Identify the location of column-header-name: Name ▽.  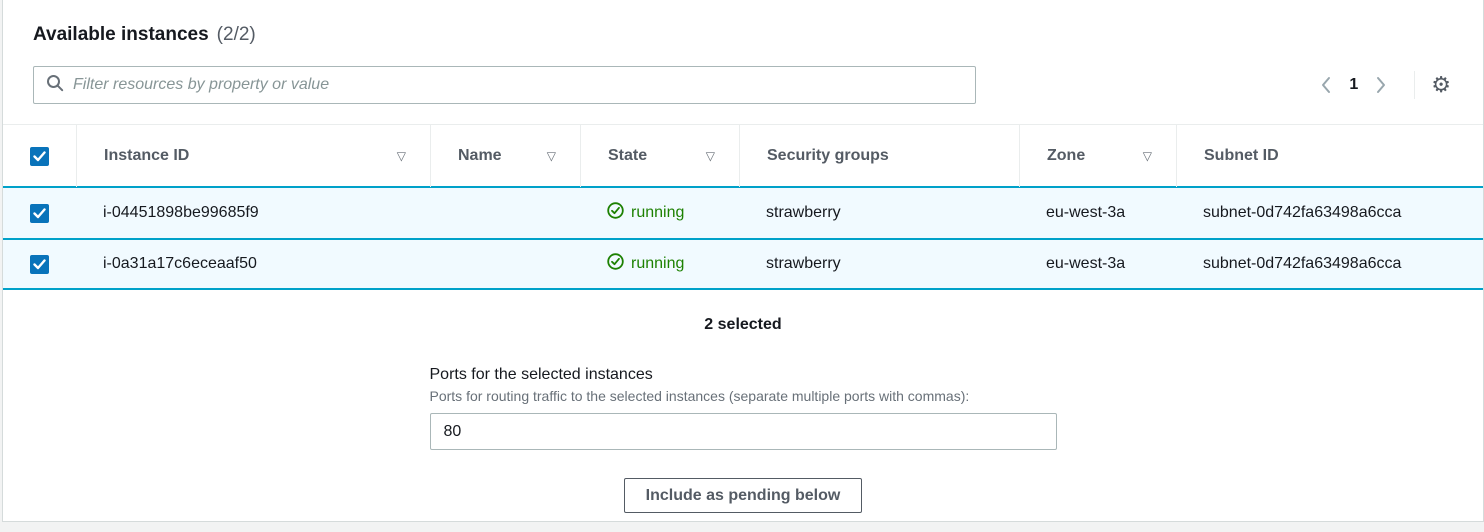
(505, 156).